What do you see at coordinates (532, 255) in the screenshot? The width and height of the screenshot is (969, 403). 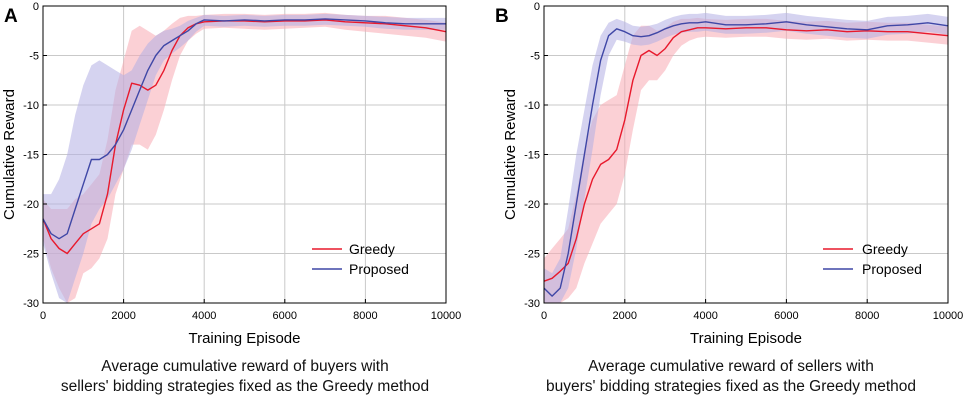 I see `panel-b-ytick-label: -25` at bounding box center [532, 255].